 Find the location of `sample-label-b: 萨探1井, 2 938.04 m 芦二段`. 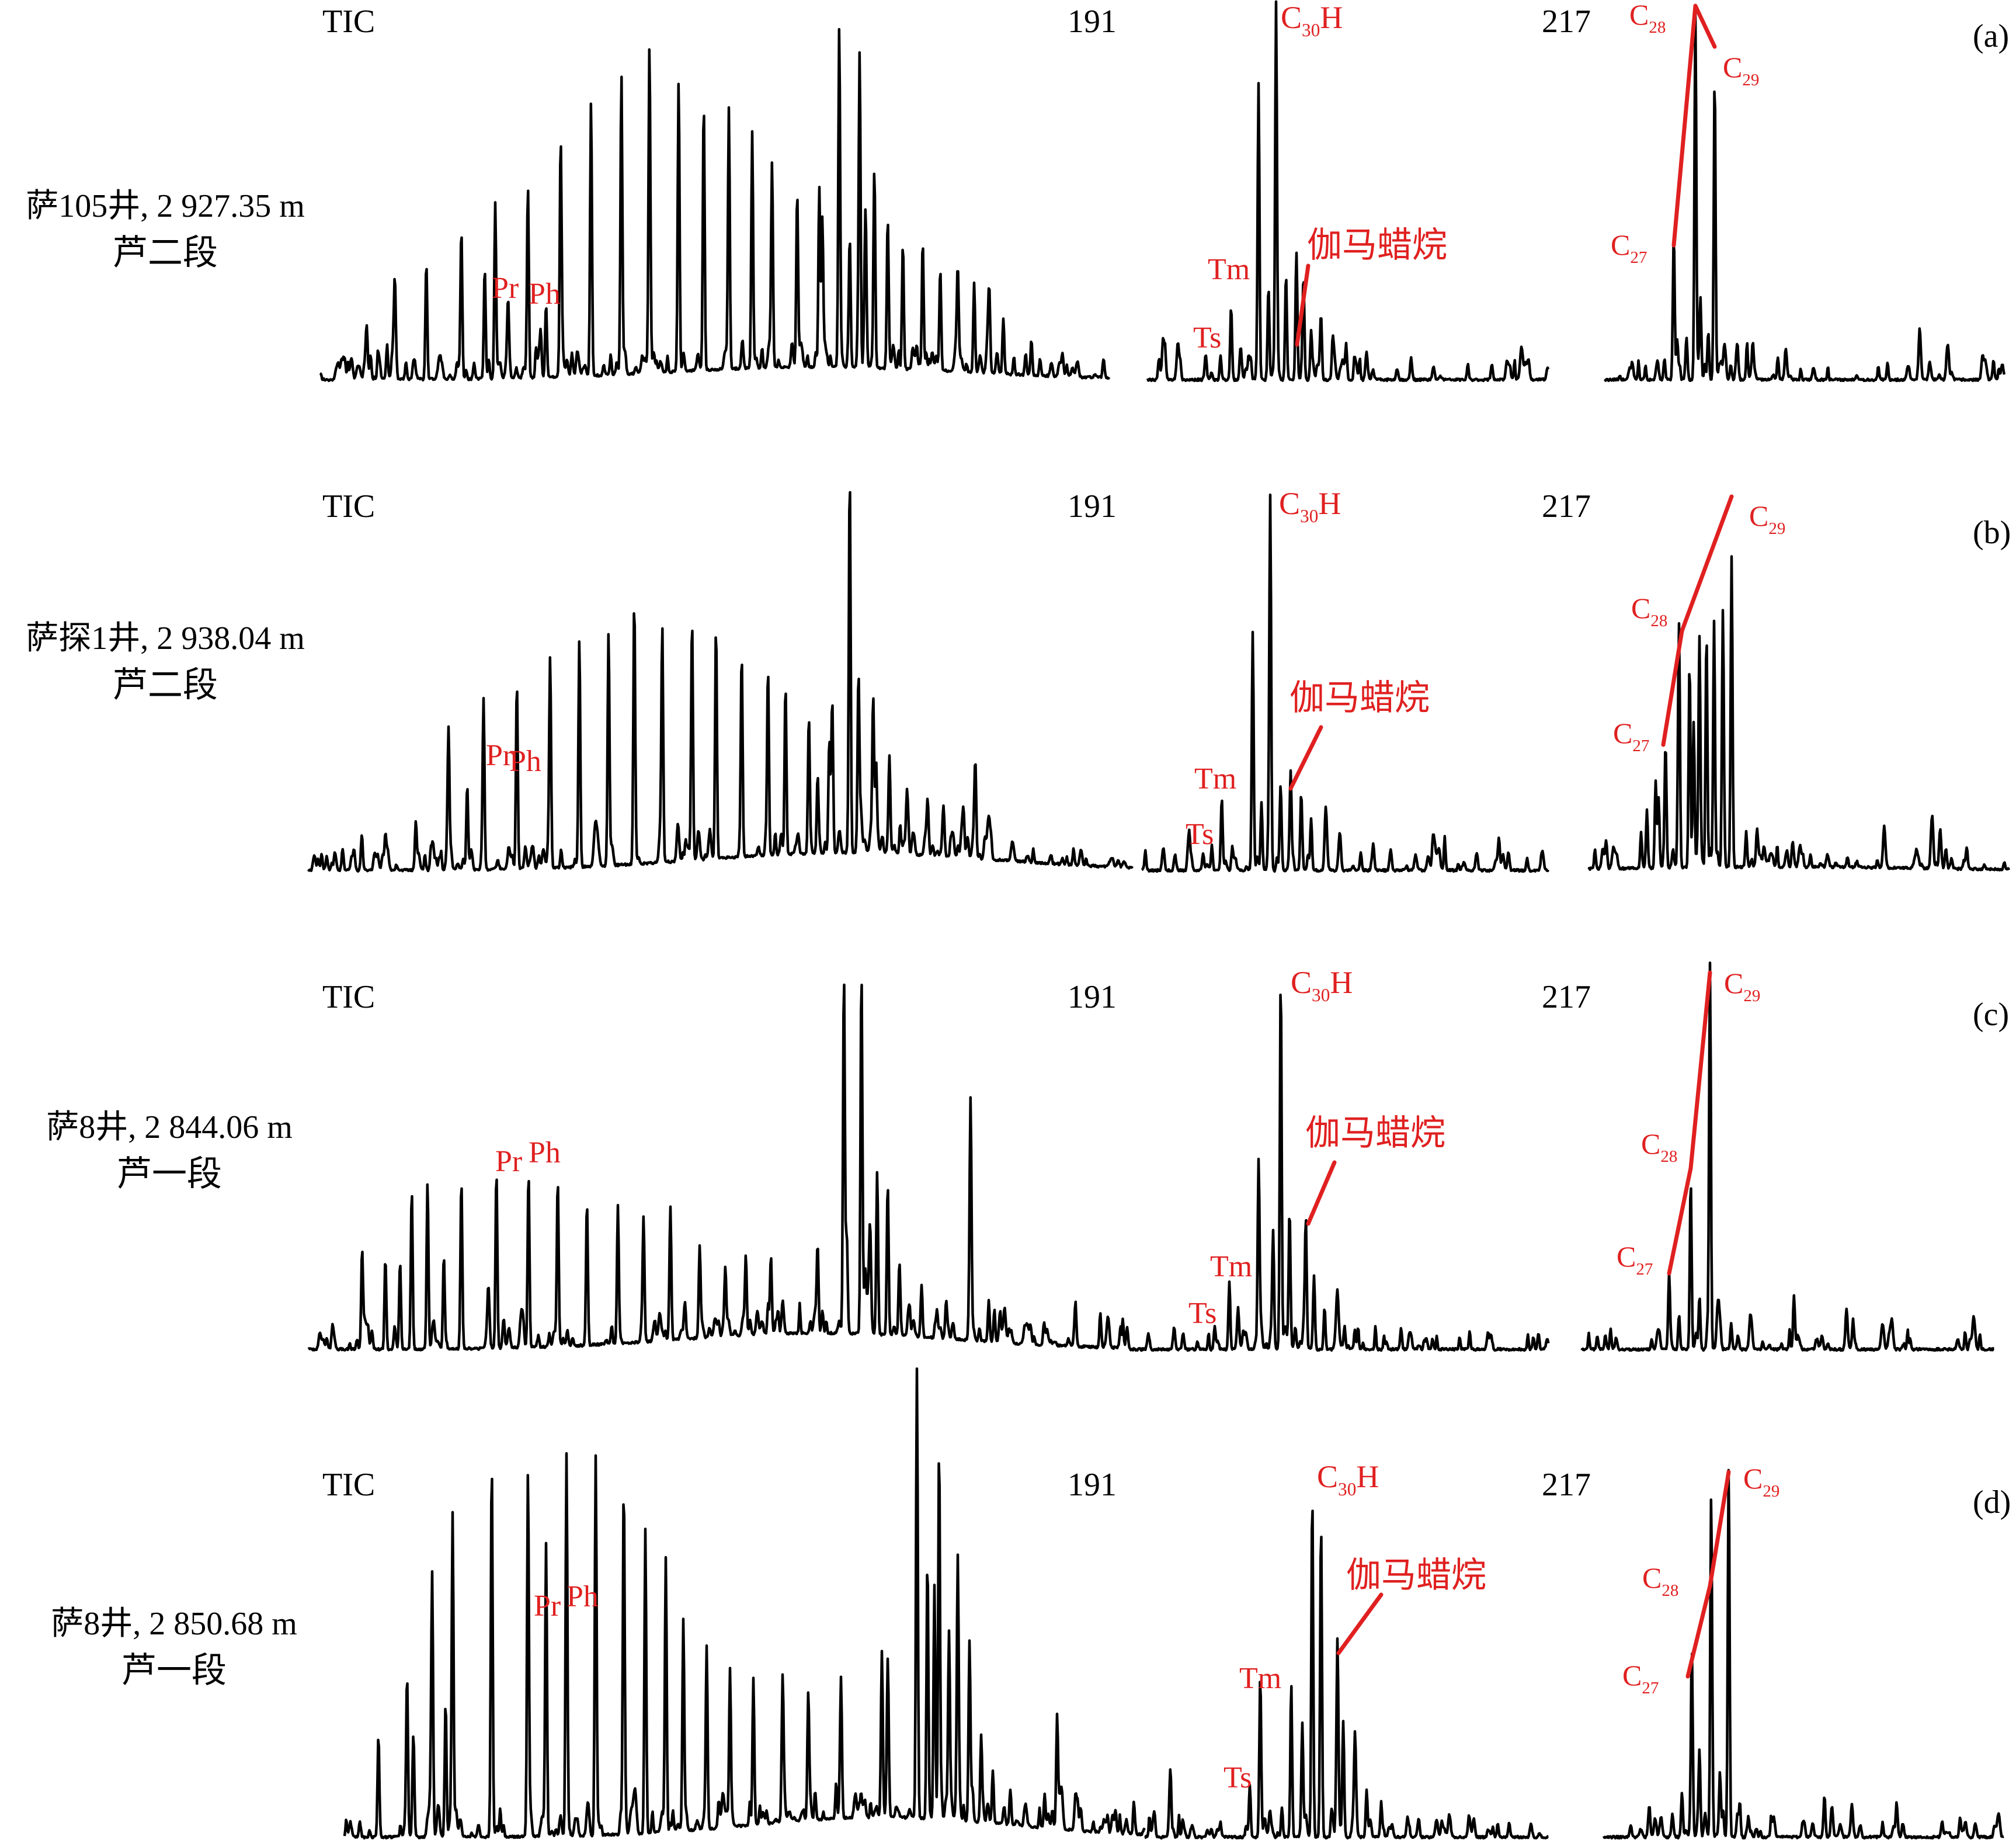

sample-label-b: 萨探1井, 2 938.04 m 芦二段 is located at coordinates (165, 662).